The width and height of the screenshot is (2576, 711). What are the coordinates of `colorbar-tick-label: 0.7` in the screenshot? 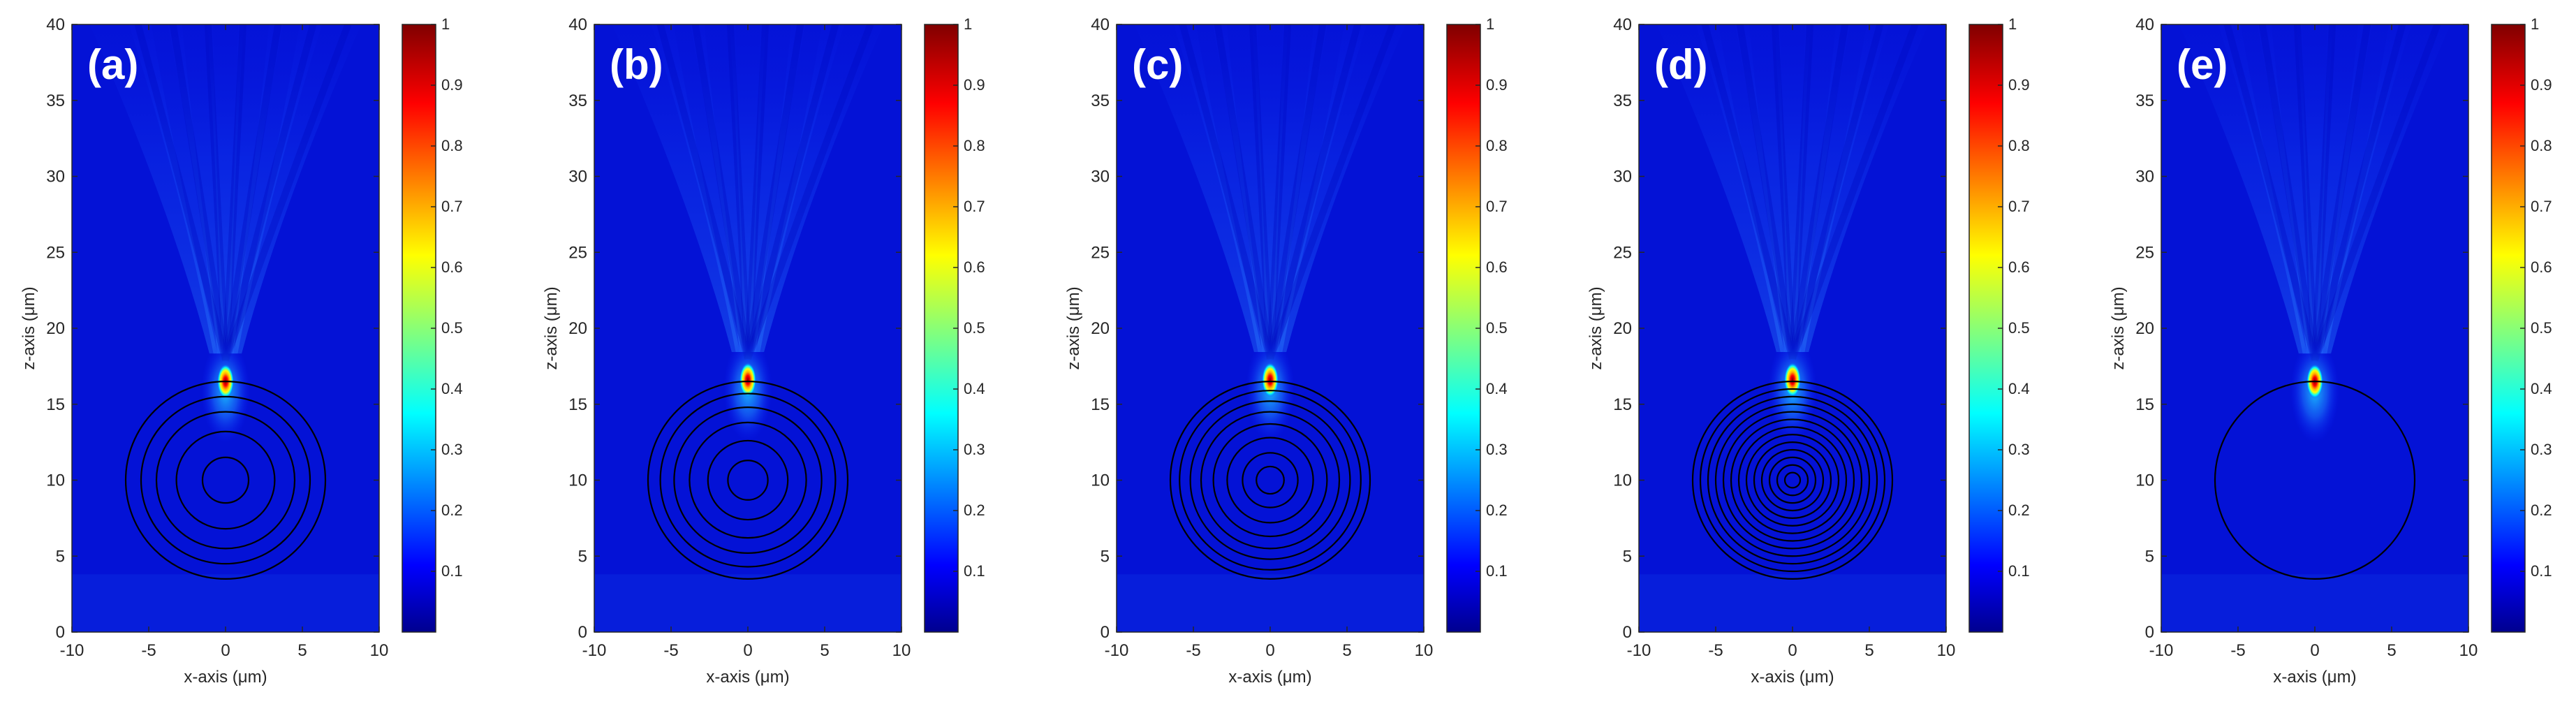 It's located at (2019, 206).